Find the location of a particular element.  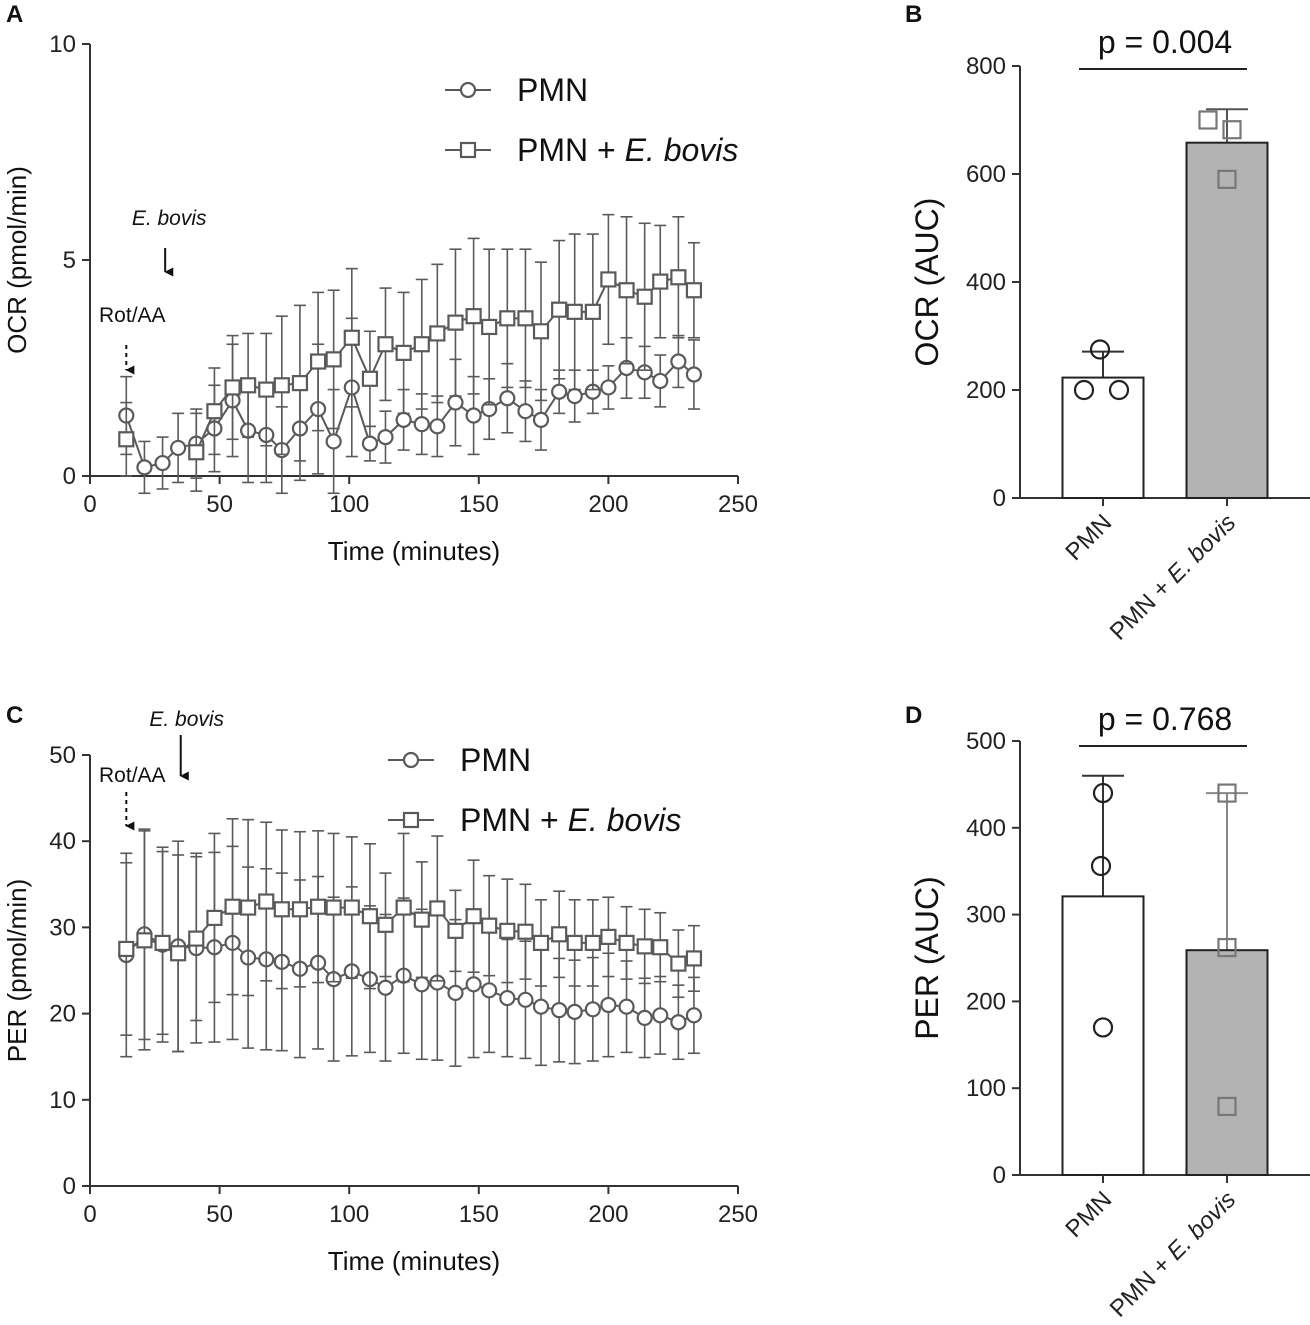

x-tick-label: 0 is located at coordinates (89, 504).